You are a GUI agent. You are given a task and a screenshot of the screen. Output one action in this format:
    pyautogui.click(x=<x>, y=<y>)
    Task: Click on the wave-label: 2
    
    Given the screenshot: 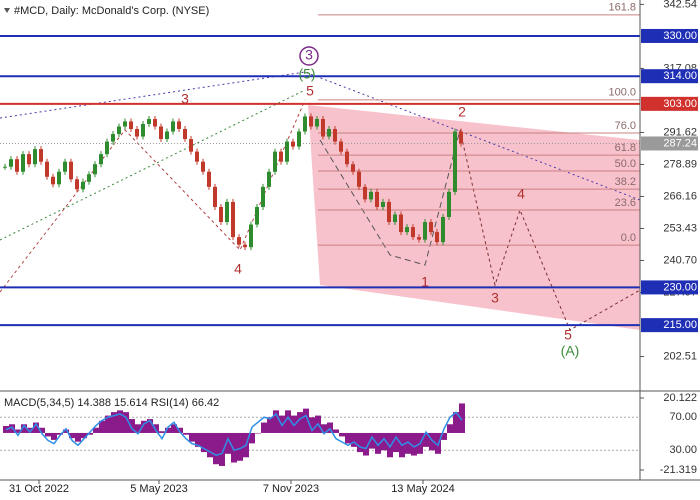 What is the action you would take?
    pyautogui.click(x=462, y=112)
    